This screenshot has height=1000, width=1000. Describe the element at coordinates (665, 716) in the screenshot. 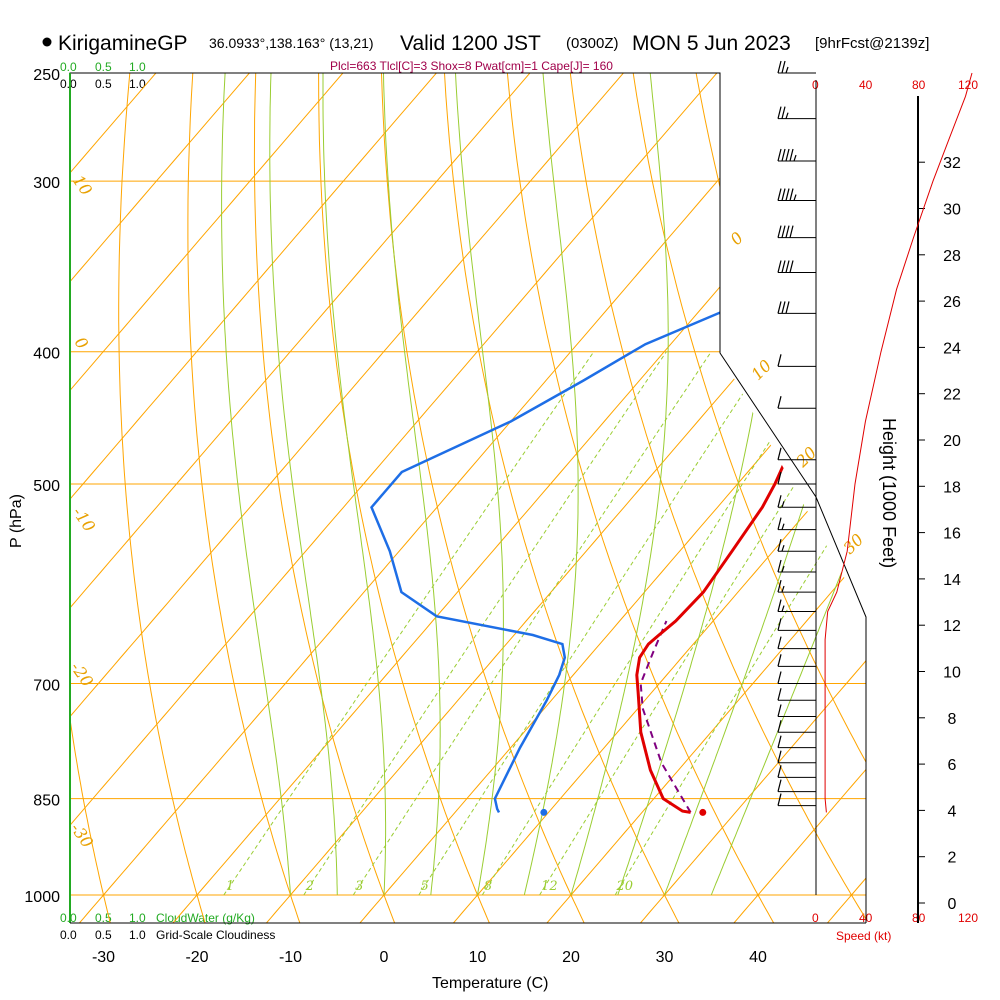

I see `parcel-line` at that location.